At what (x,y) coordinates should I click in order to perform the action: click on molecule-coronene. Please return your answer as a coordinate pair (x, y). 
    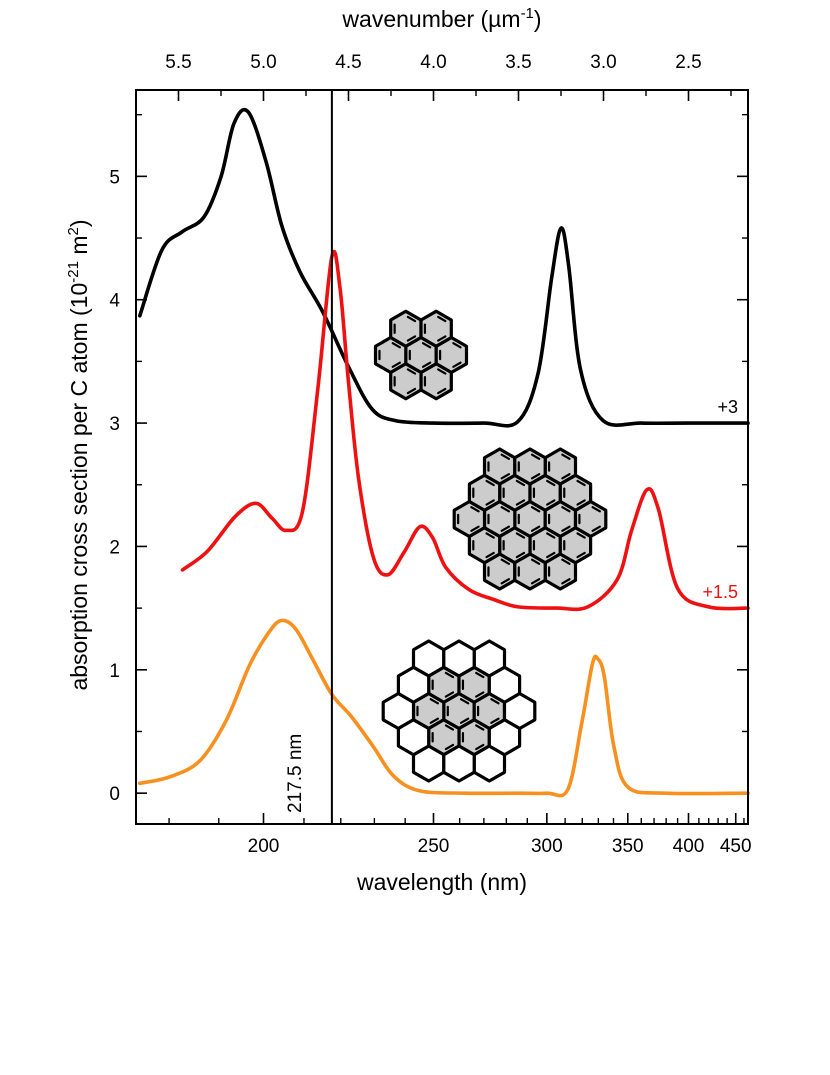
    Looking at the image, I should click on (421, 355).